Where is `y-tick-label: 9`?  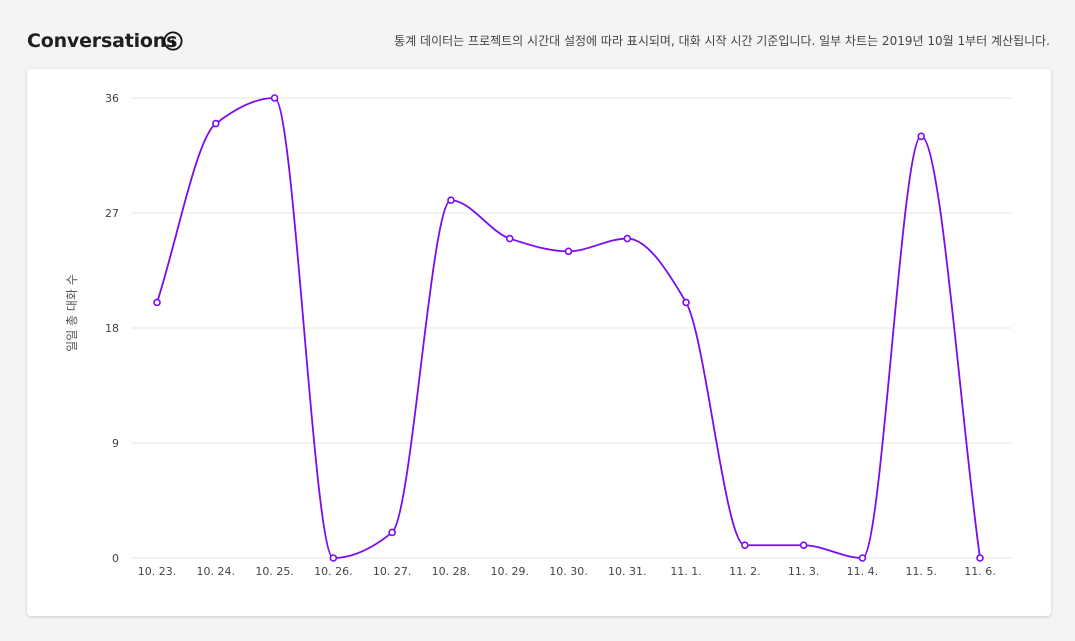 y-tick-label: 9 is located at coordinates (115, 443).